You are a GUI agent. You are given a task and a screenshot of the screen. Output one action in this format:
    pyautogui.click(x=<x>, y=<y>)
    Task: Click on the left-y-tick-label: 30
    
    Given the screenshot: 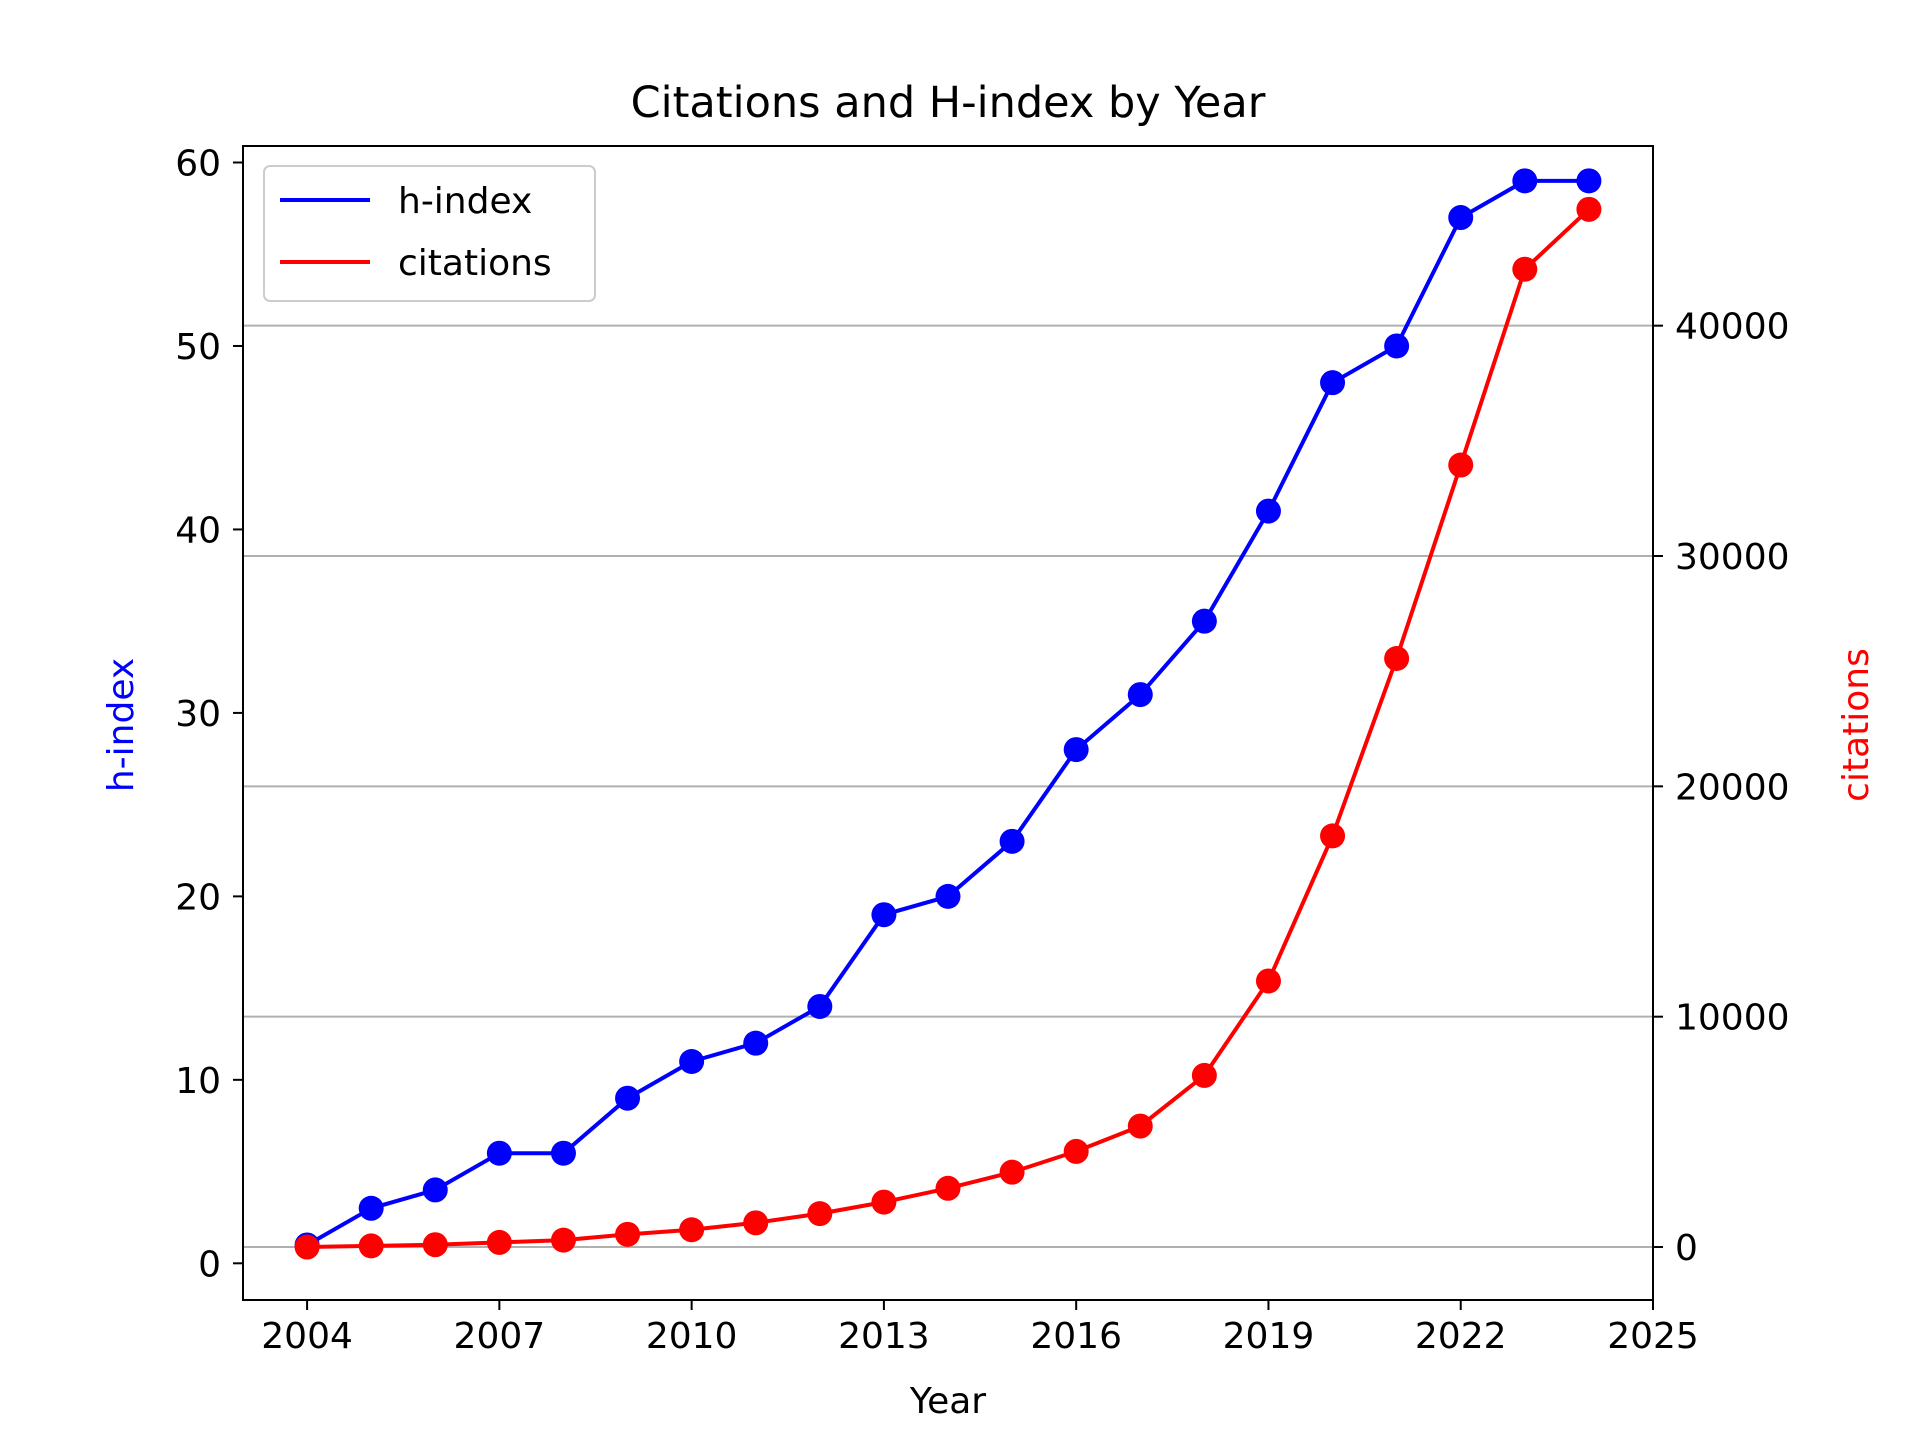 What is the action you would take?
    pyautogui.click(x=198, y=714)
    